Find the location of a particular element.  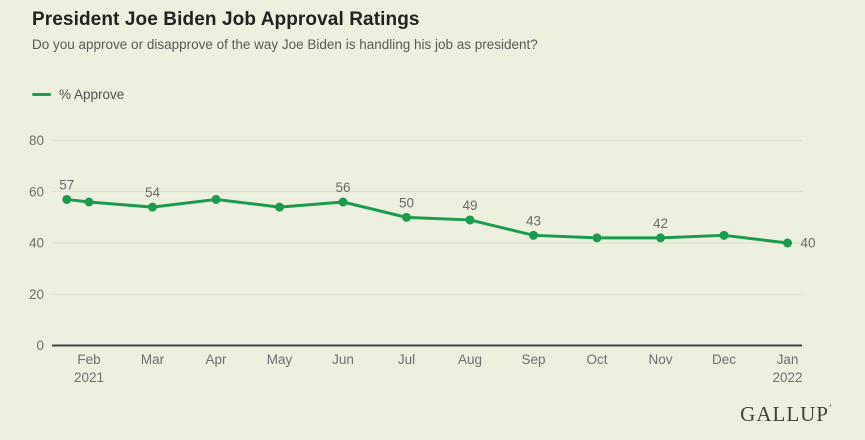

data-point-label: 49 is located at coordinates (469, 205).